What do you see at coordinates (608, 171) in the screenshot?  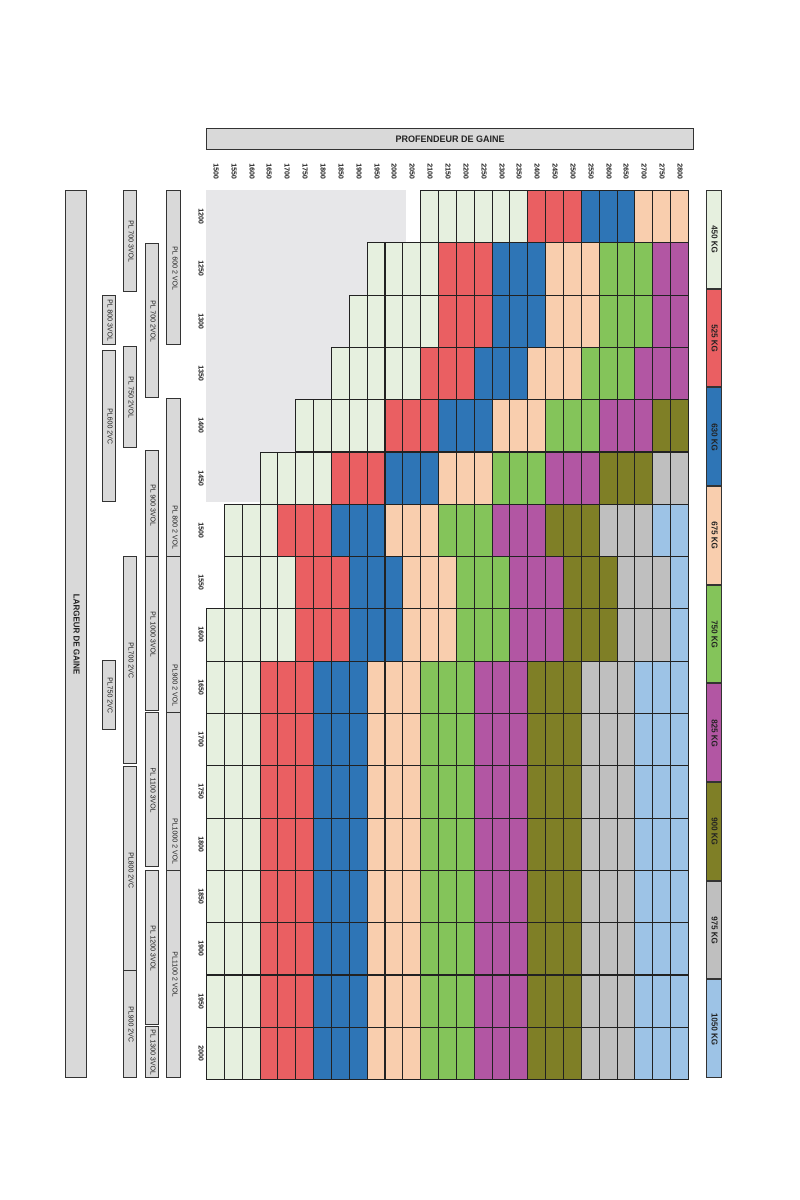 I see `depth-label: 2600` at bounding box center [608, 171].